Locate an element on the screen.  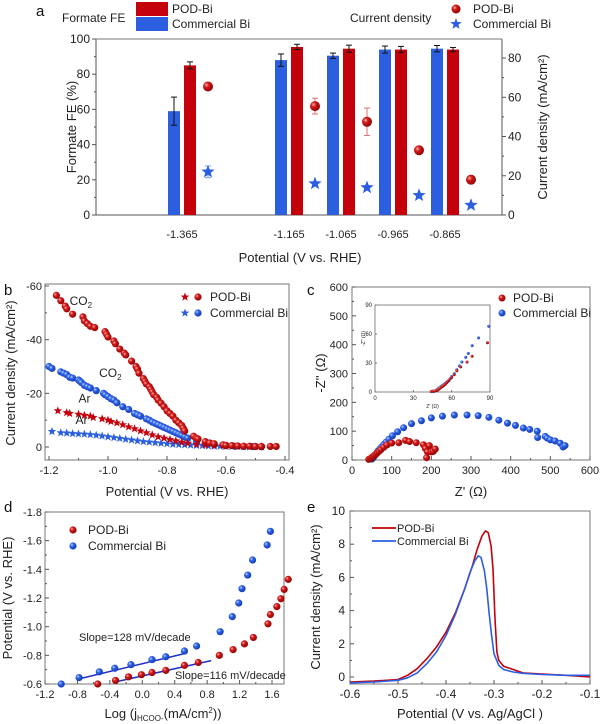
x-tick-label: -0.1 is located at coordinates (590, 694).